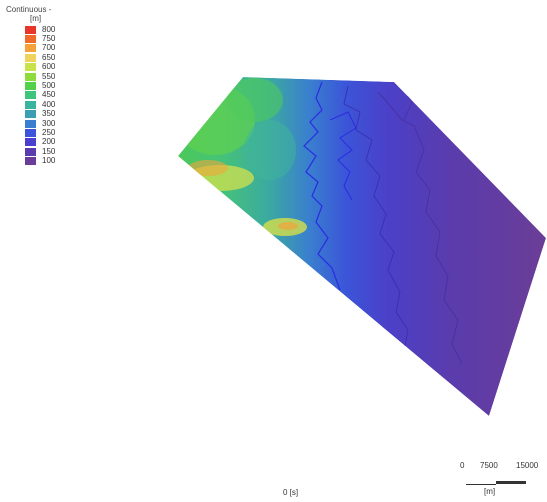  I want to click on legend-unit: [m], so click(36, 18).